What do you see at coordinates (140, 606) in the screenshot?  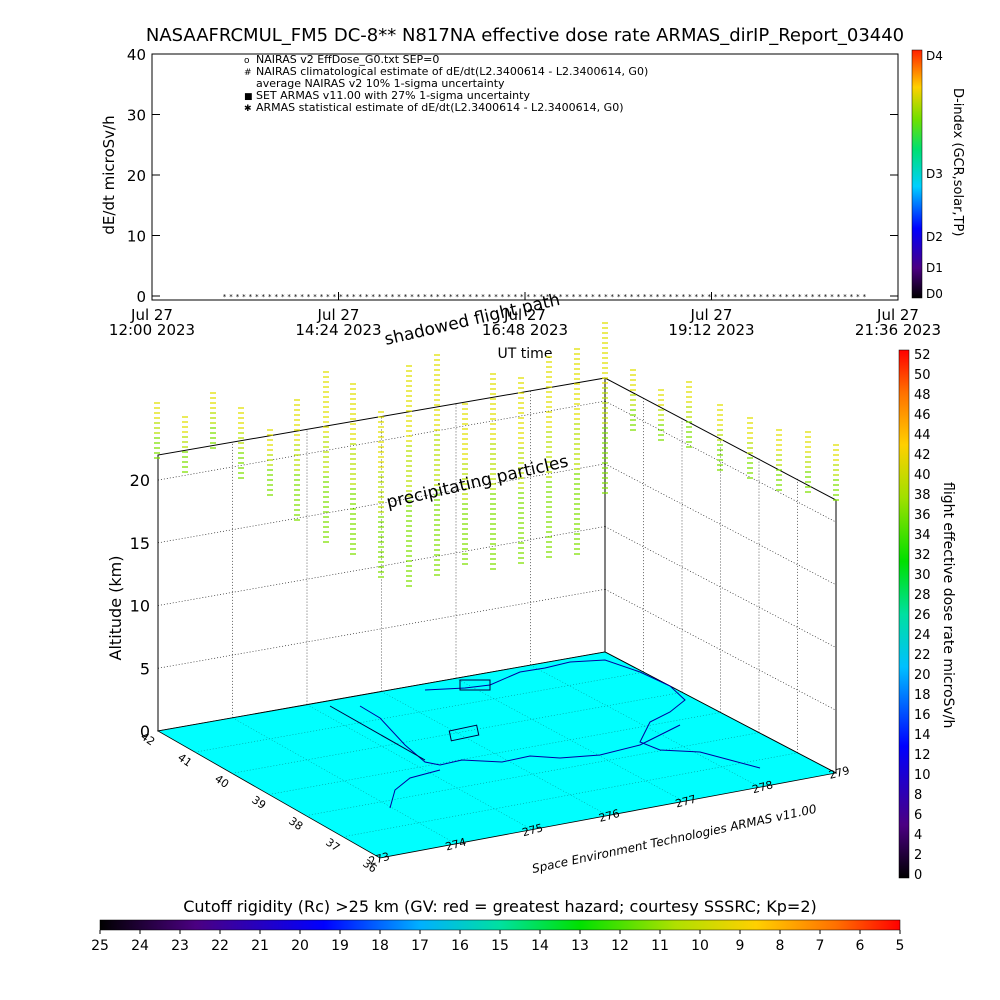 I see `altitude-ticks: 0 5 10 15 20` at bounding box center [140, 606].